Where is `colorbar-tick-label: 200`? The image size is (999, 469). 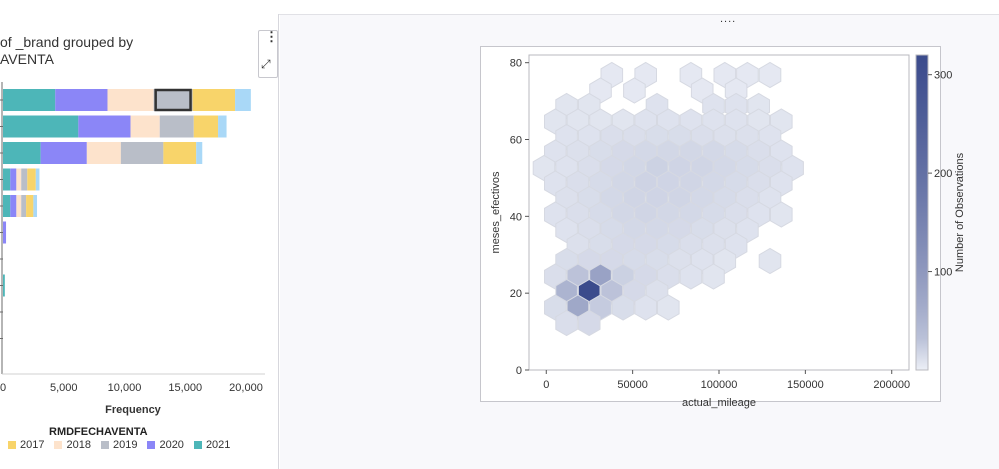 colorbar-tick-label: 200 is located at coordinates (943, 174).